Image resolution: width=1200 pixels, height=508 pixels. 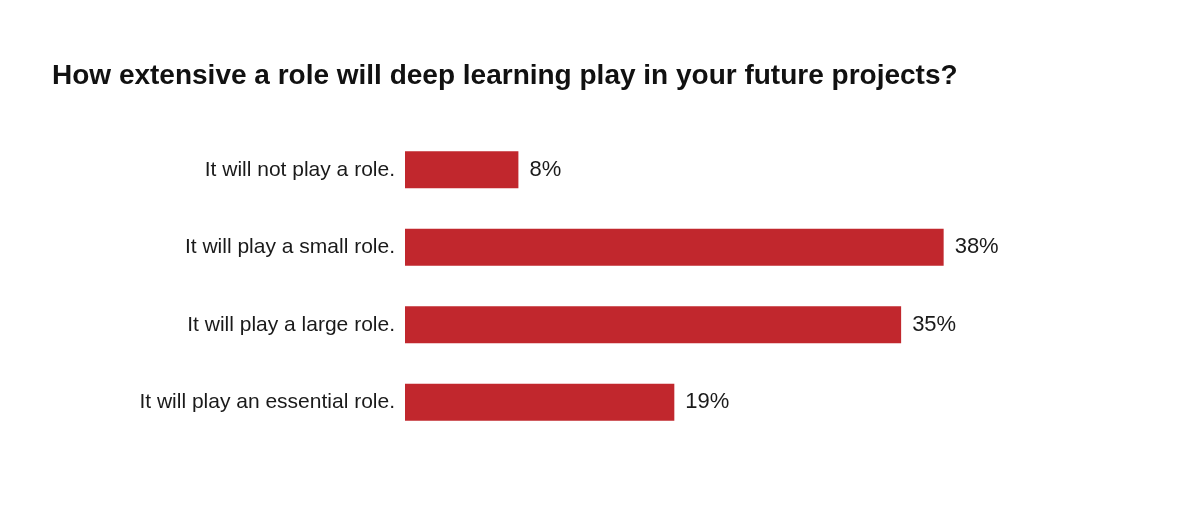 I want to click on y-tick-label: It will play an essential role., so click(x=267, y=401).